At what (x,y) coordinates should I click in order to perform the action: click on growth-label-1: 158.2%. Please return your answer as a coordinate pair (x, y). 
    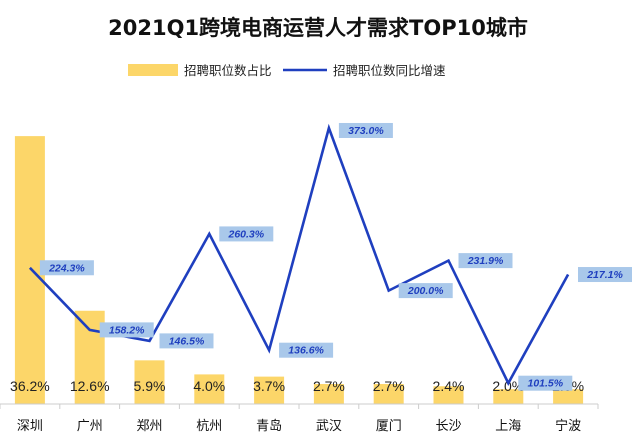
    Looking at the image, I should click on (126, 330).